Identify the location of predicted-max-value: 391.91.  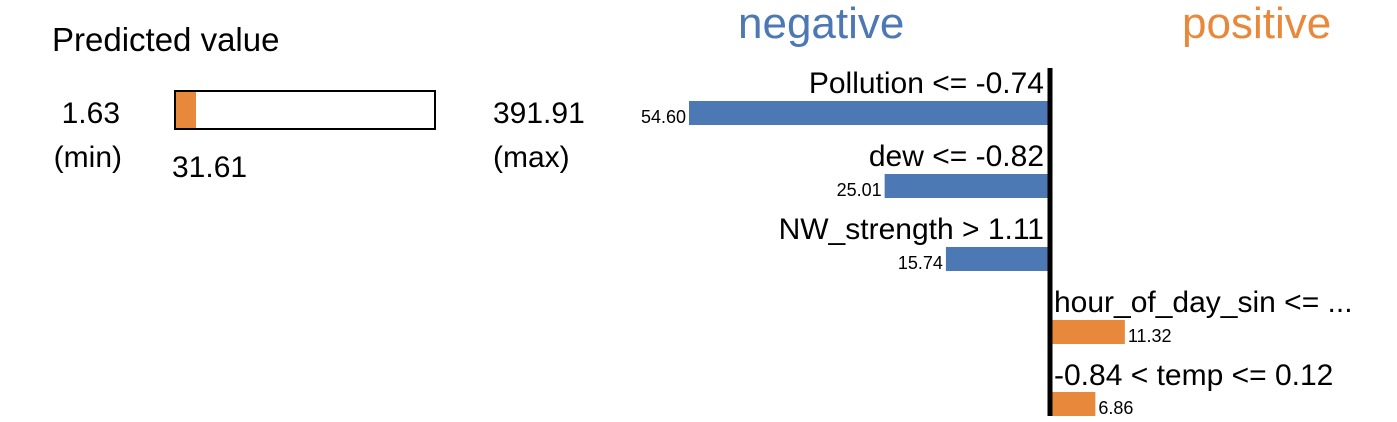
(539, 113).